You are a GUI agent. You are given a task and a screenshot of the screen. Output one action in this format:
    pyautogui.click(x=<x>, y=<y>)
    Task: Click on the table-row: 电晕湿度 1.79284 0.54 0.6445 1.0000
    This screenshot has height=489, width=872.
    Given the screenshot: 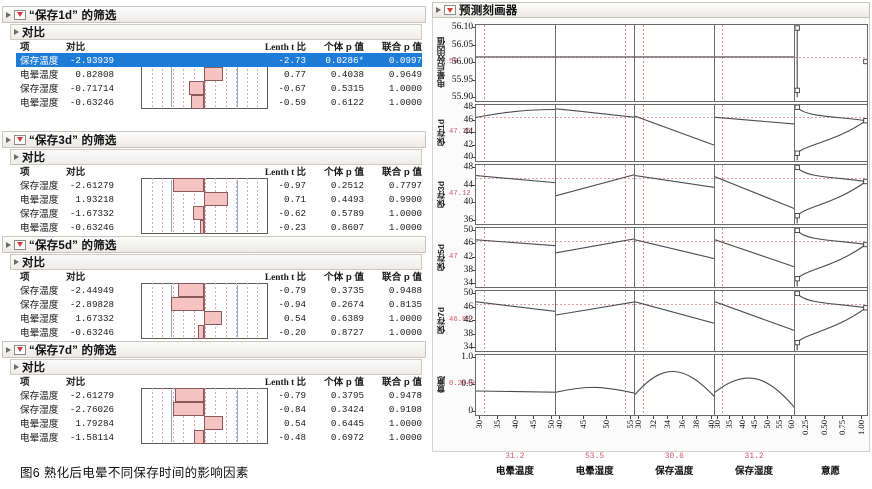 What is the action you would take?
    pyautogui.click(x=219, y=423)
    